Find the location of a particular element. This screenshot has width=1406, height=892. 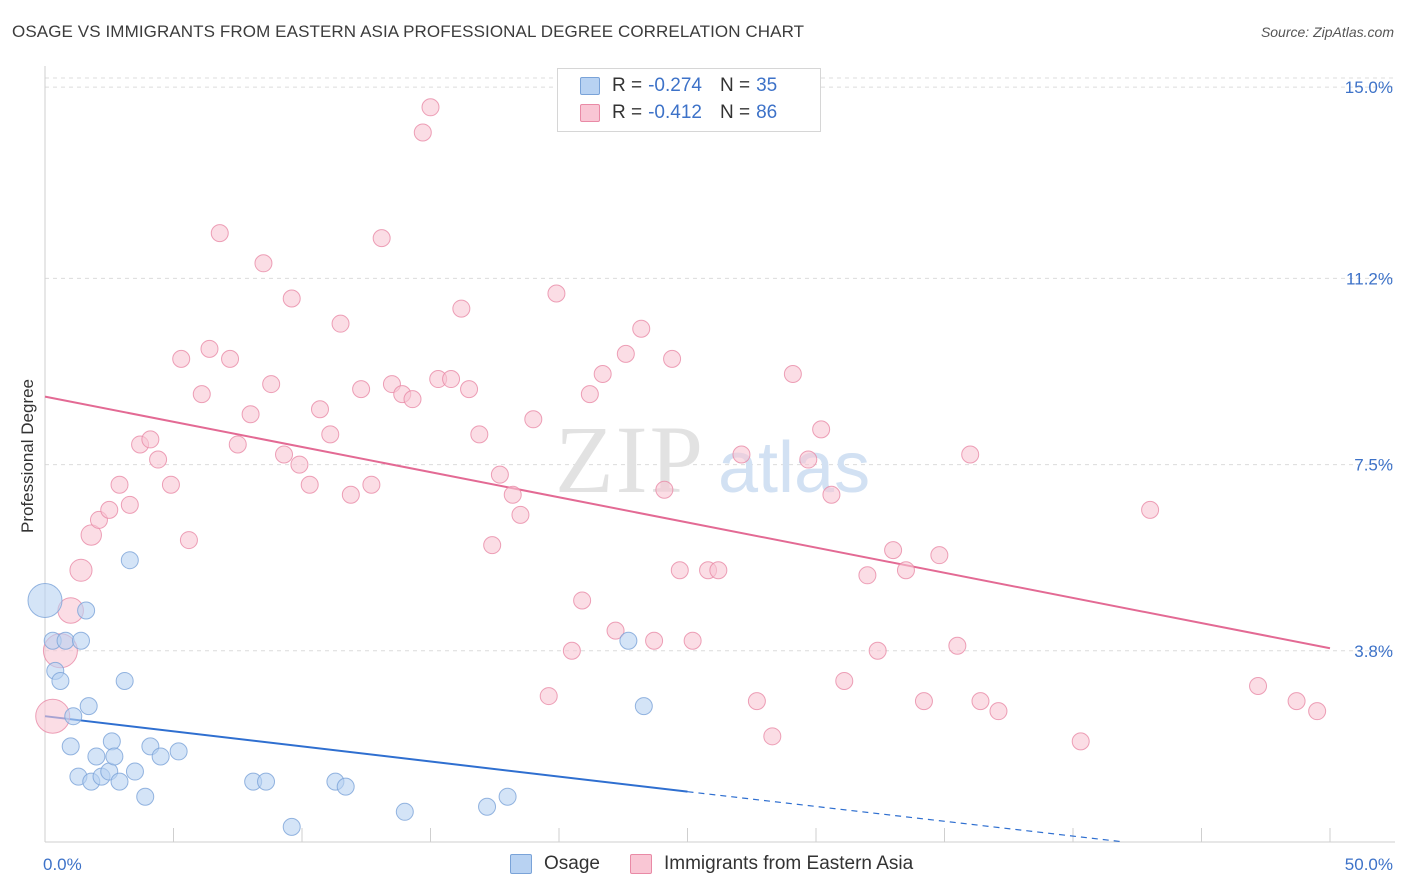

immigrants-swatch is located at coordinates (590, 113).